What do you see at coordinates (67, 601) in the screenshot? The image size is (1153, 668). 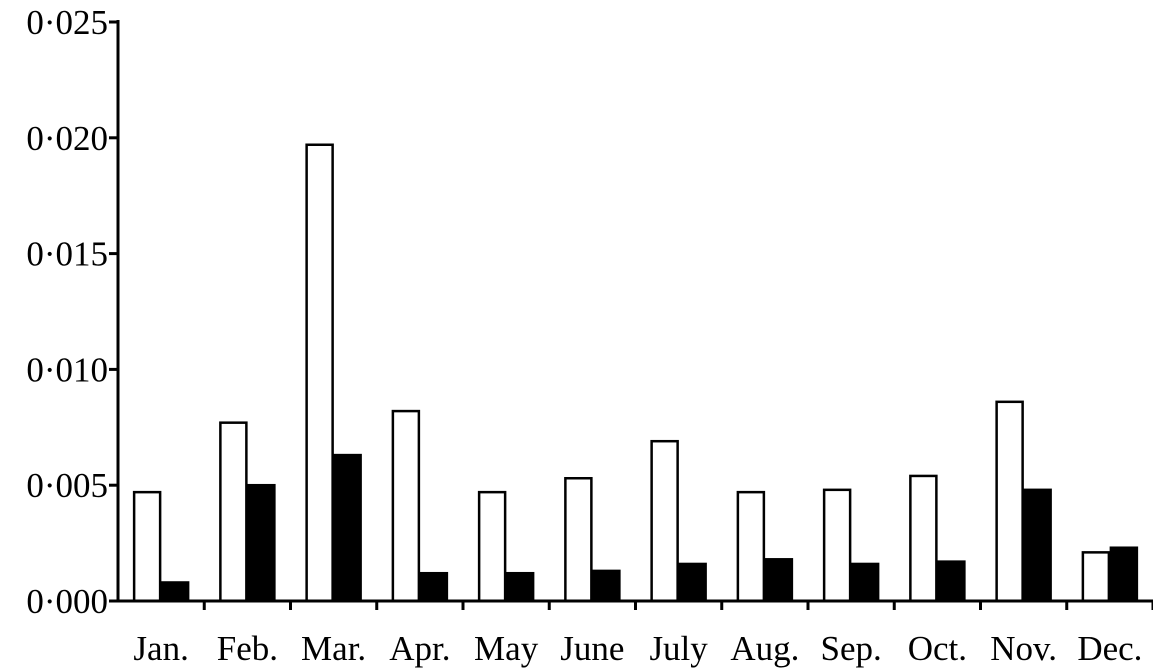 I see `y-tick-label: 0·000` at bounding box center [67, 601].